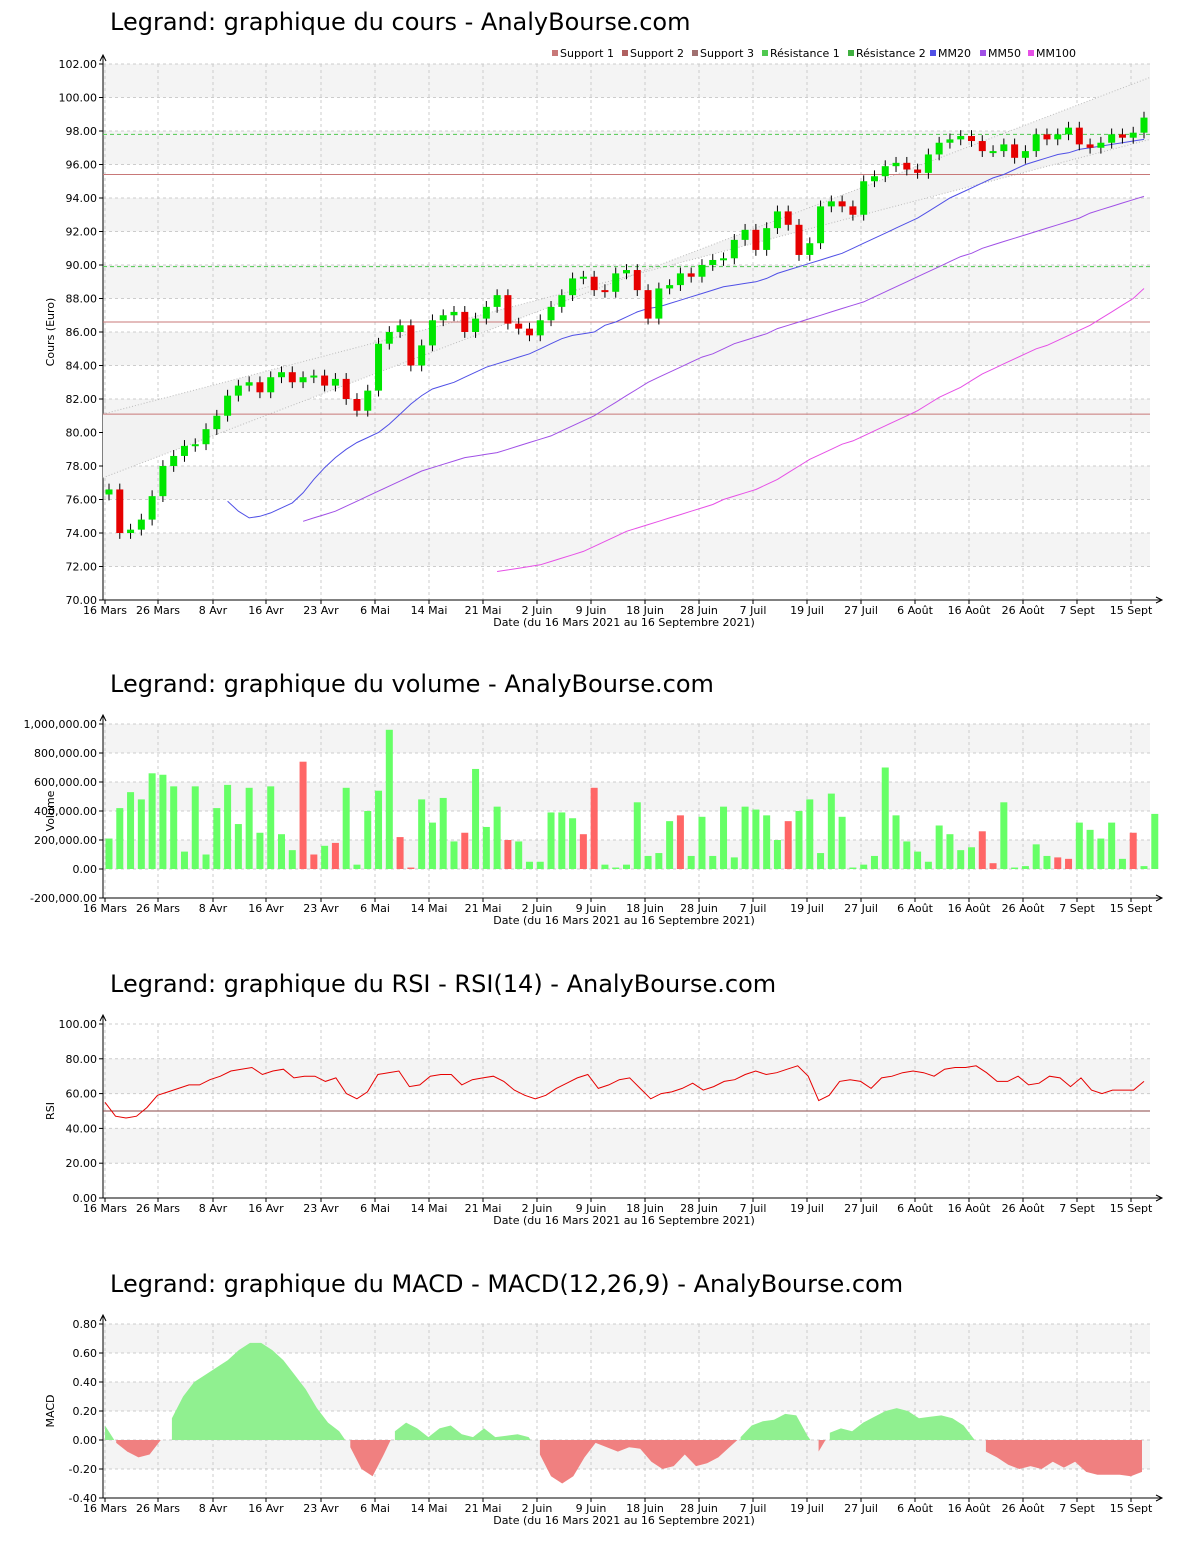 This screenshot has height=1550, width=1200. I want to click on price-tick-label-y: 88.00, so click(82, 299).